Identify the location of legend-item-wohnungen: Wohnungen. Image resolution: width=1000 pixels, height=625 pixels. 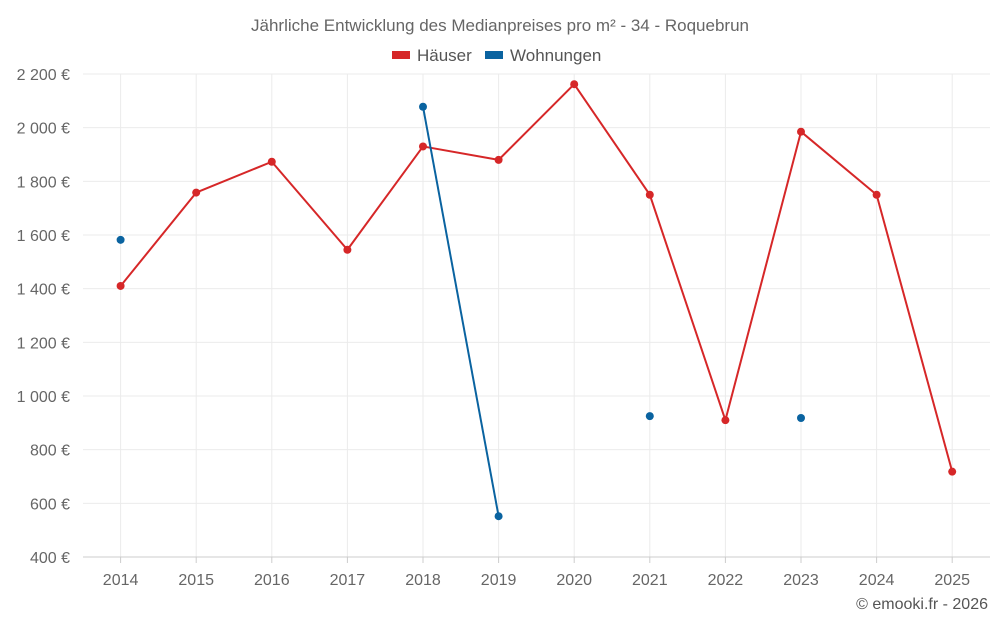
(543, 55).